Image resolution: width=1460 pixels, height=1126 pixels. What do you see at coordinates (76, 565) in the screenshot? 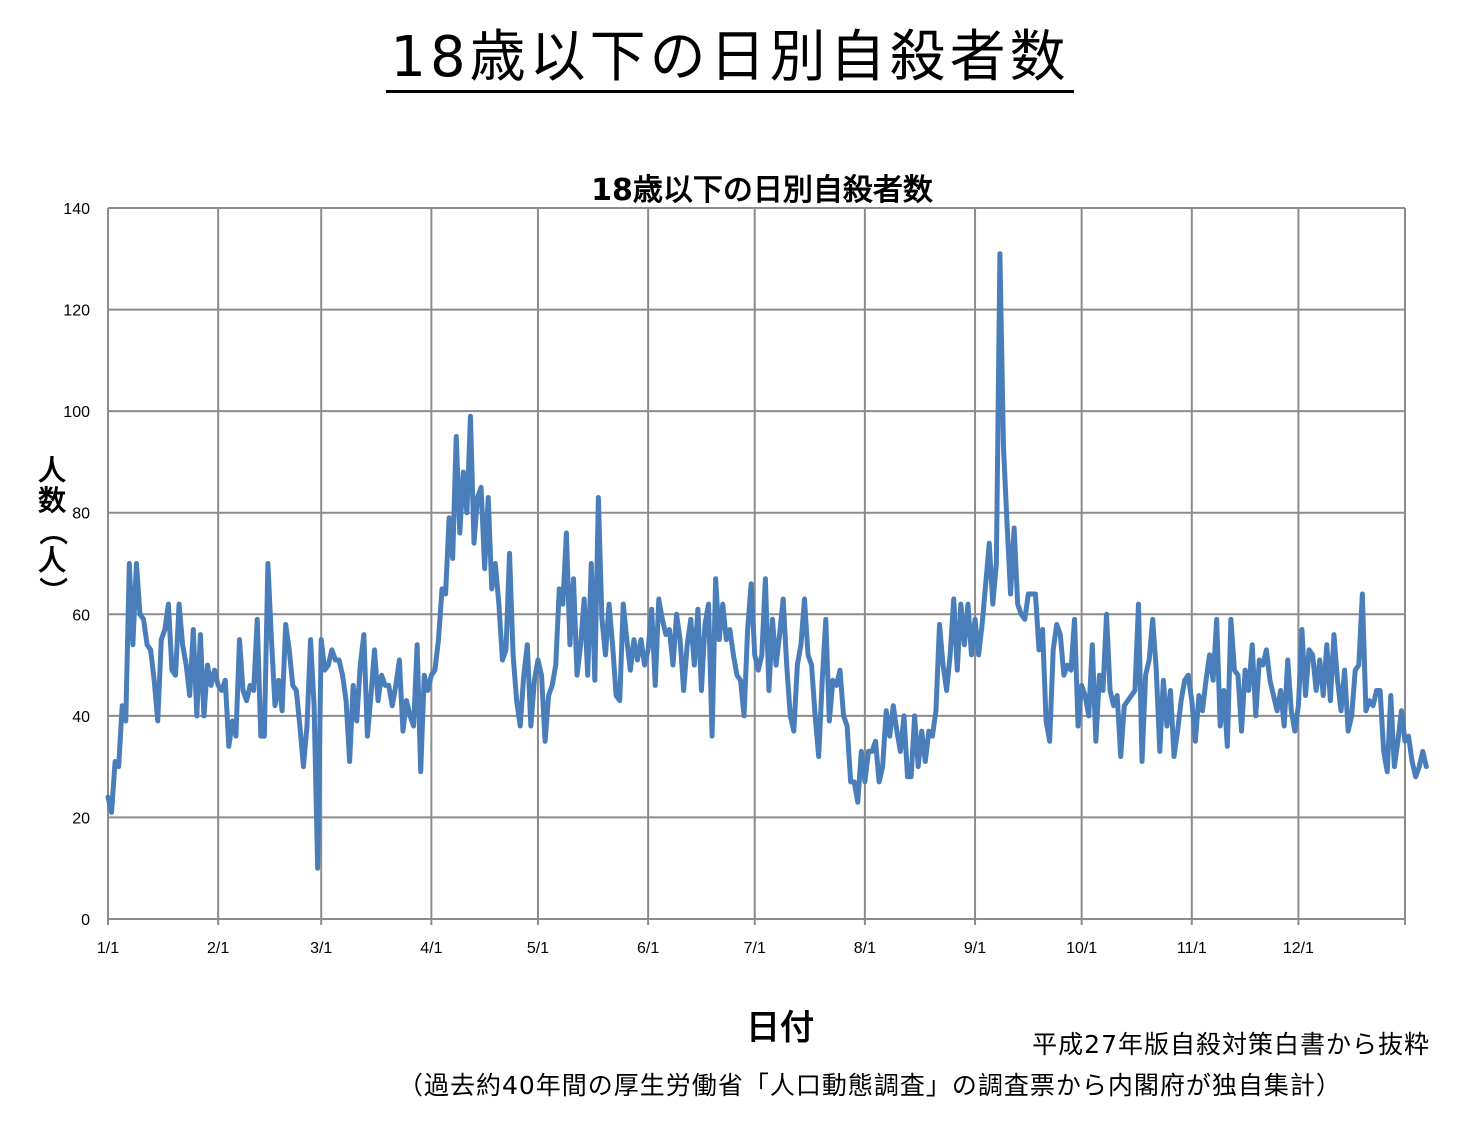
I see `y-tick-labels: 0 20 40 60 80 100 120 140` at bounding box center [76, 565].